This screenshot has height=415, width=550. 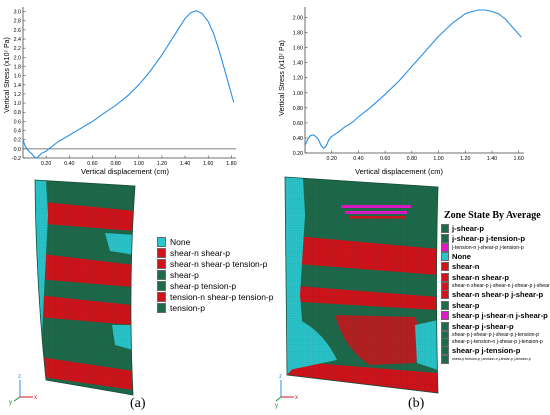 What do you see at coordinates (468, 228) in the screenshot?
I see `legend-b-label: j-shear-p` at bounding box center [468, 228].